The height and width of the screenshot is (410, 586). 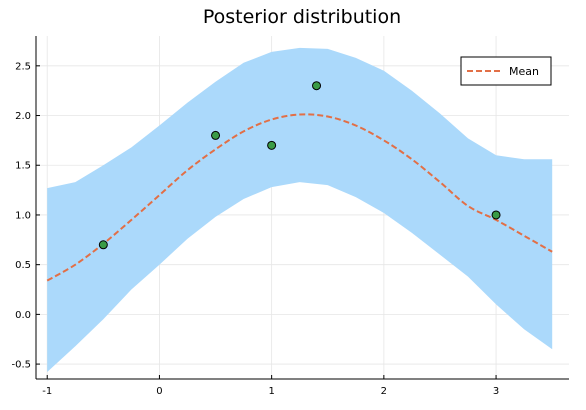 What do you see at coordinates (271, 391) in the screenshot?
I see `x-tick-label: 1` at bounding box center [271, 391].